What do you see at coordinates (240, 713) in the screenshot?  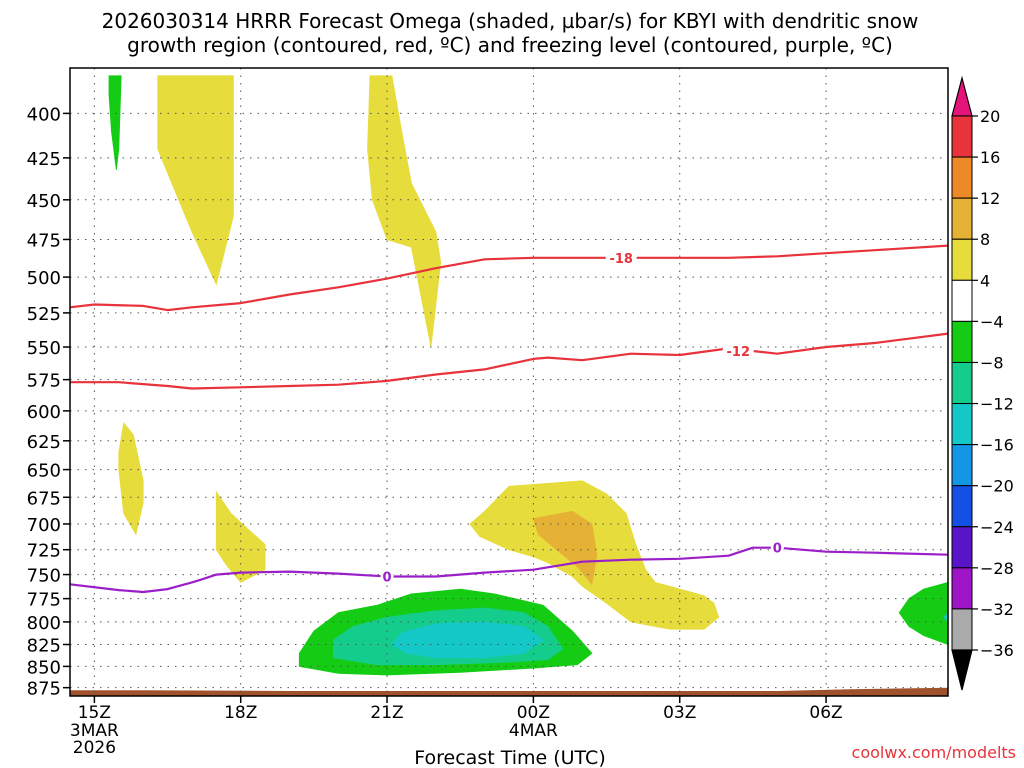 I see `x-tick-label-18Z: 18Z` at bounding box center [240, 713].